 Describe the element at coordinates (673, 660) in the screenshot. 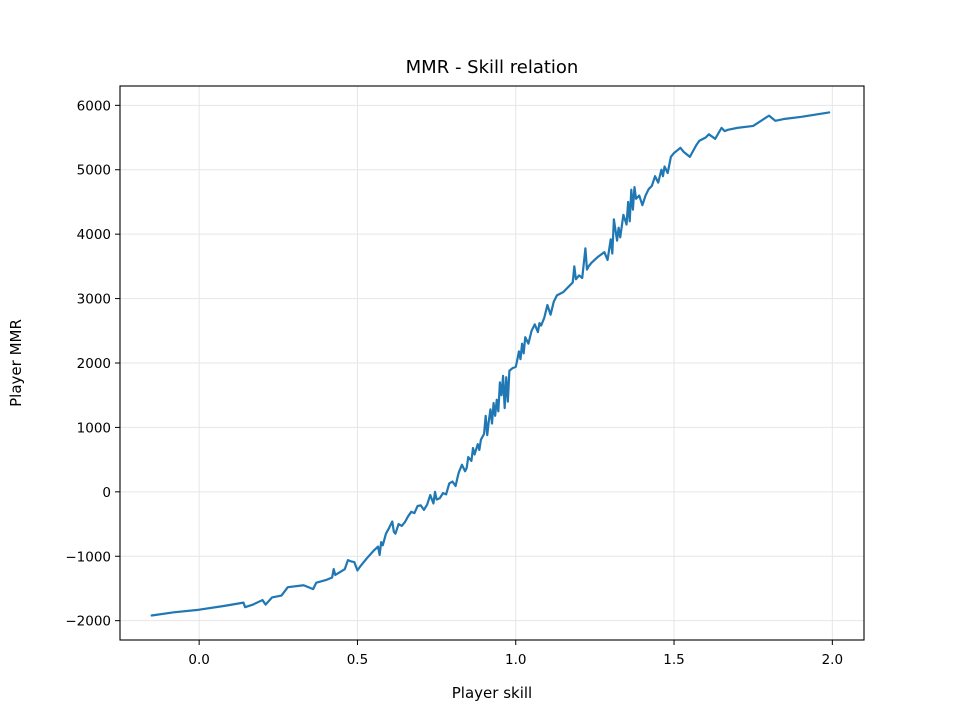

I see `x-tick-label: 1.5` at that location.